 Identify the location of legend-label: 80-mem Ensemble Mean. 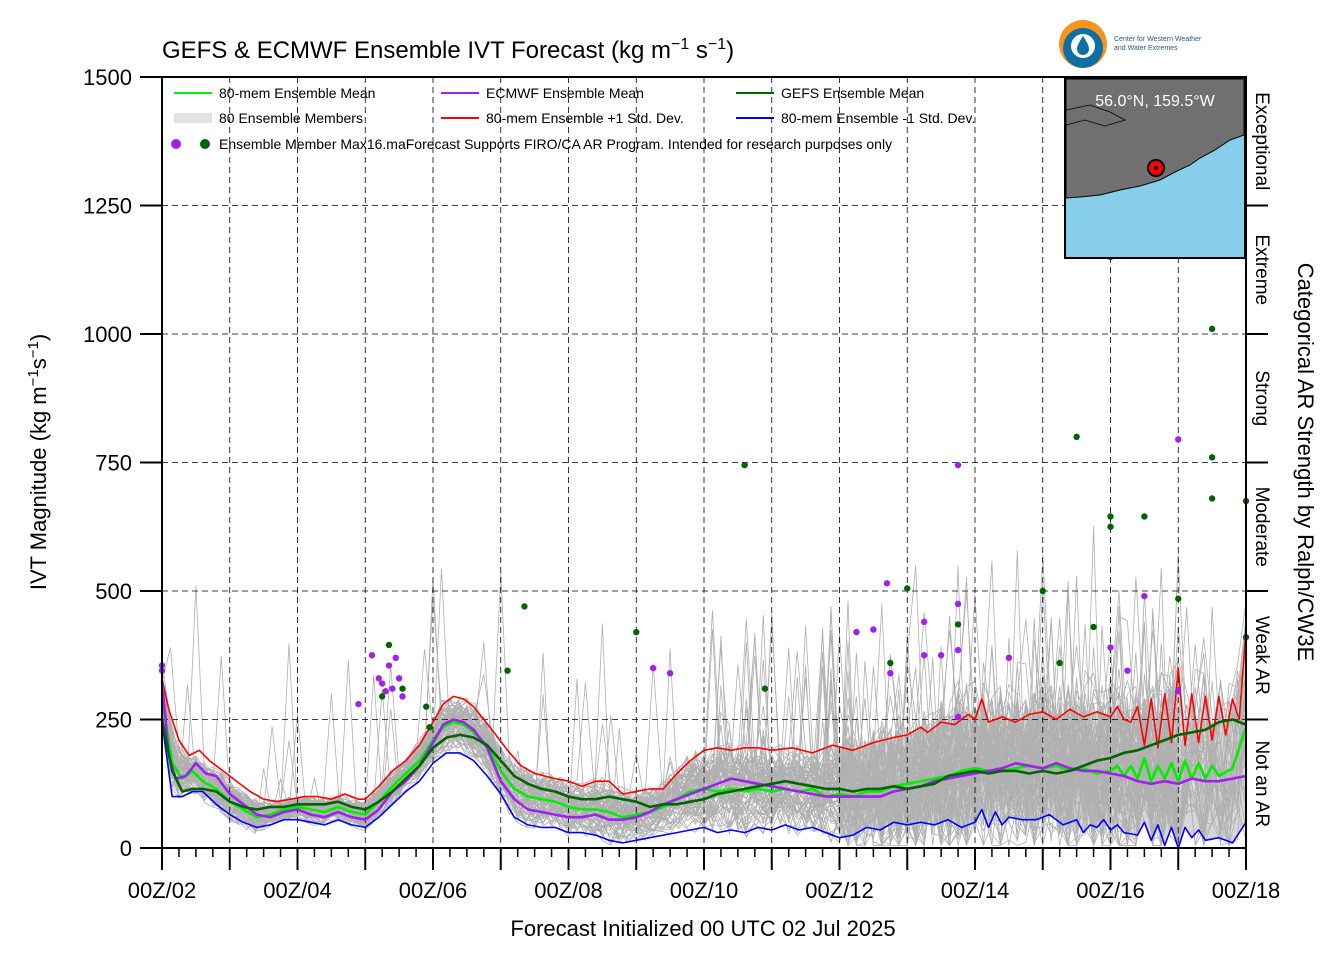
(297, 93).